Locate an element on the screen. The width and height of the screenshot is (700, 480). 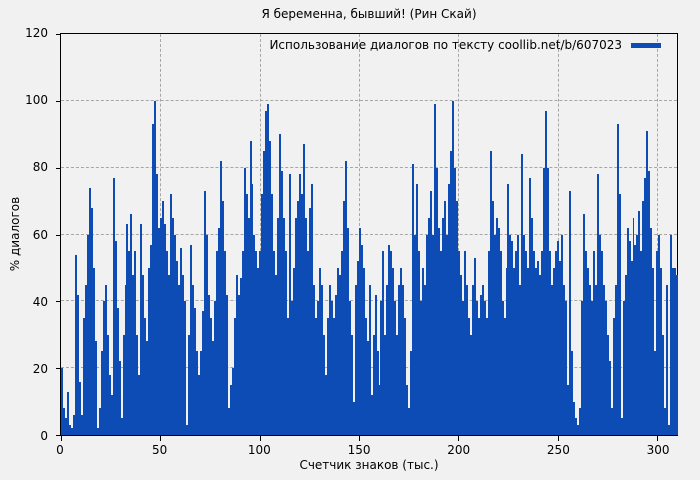
x-tick-label: 50 is located at coordinates (160, 450).